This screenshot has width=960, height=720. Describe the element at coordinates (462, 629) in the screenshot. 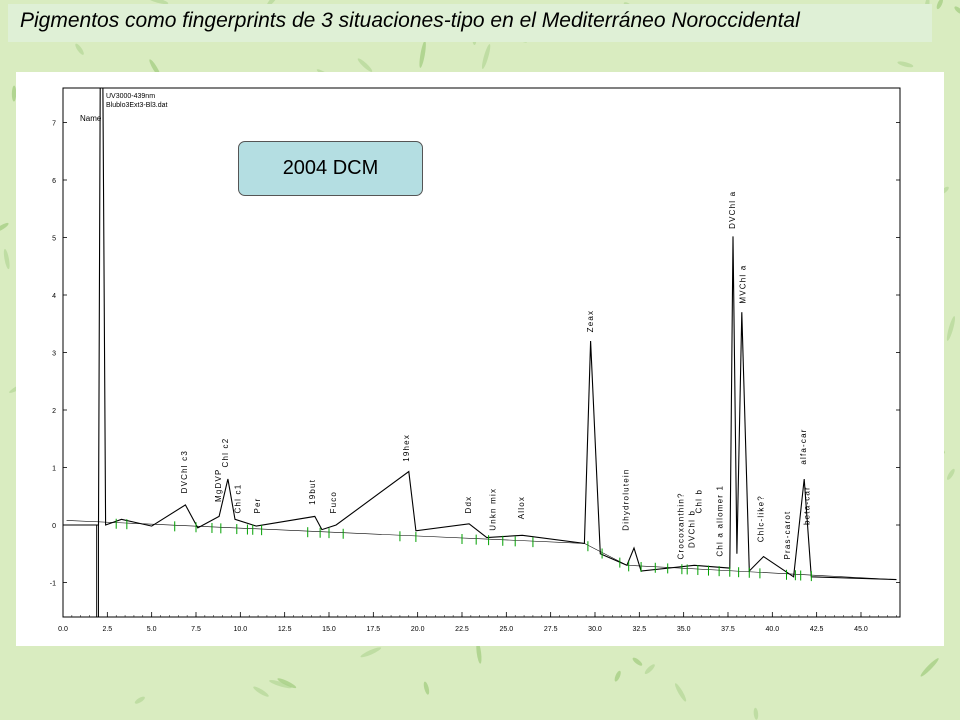

I see `x-tick-label: 22.5` at that location.